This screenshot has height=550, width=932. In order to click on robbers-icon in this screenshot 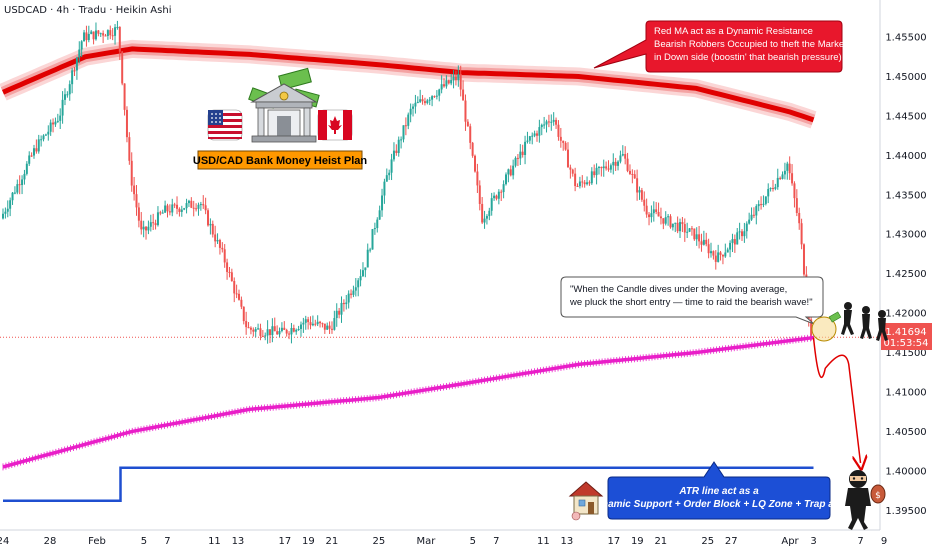, I will do `click(858, 321)`.